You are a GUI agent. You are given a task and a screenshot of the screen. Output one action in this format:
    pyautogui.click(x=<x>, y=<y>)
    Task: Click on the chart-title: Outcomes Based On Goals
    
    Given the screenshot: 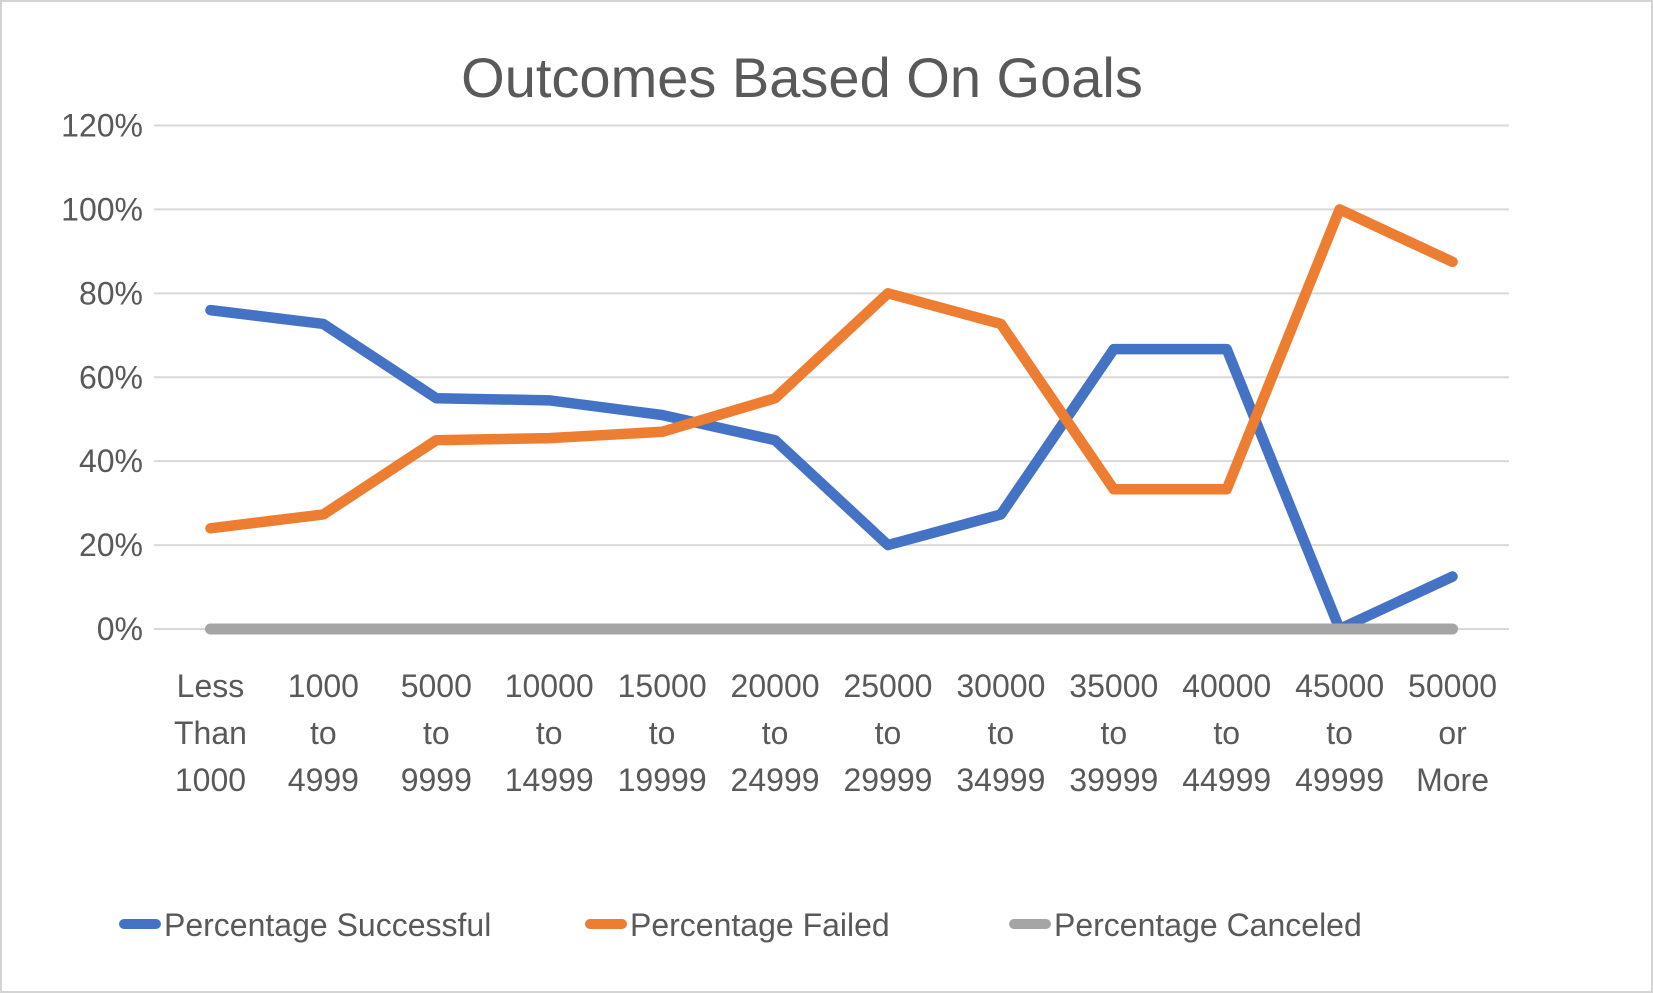 What is the action you would take?
    pyautogui.click(x=802, y=77)
    